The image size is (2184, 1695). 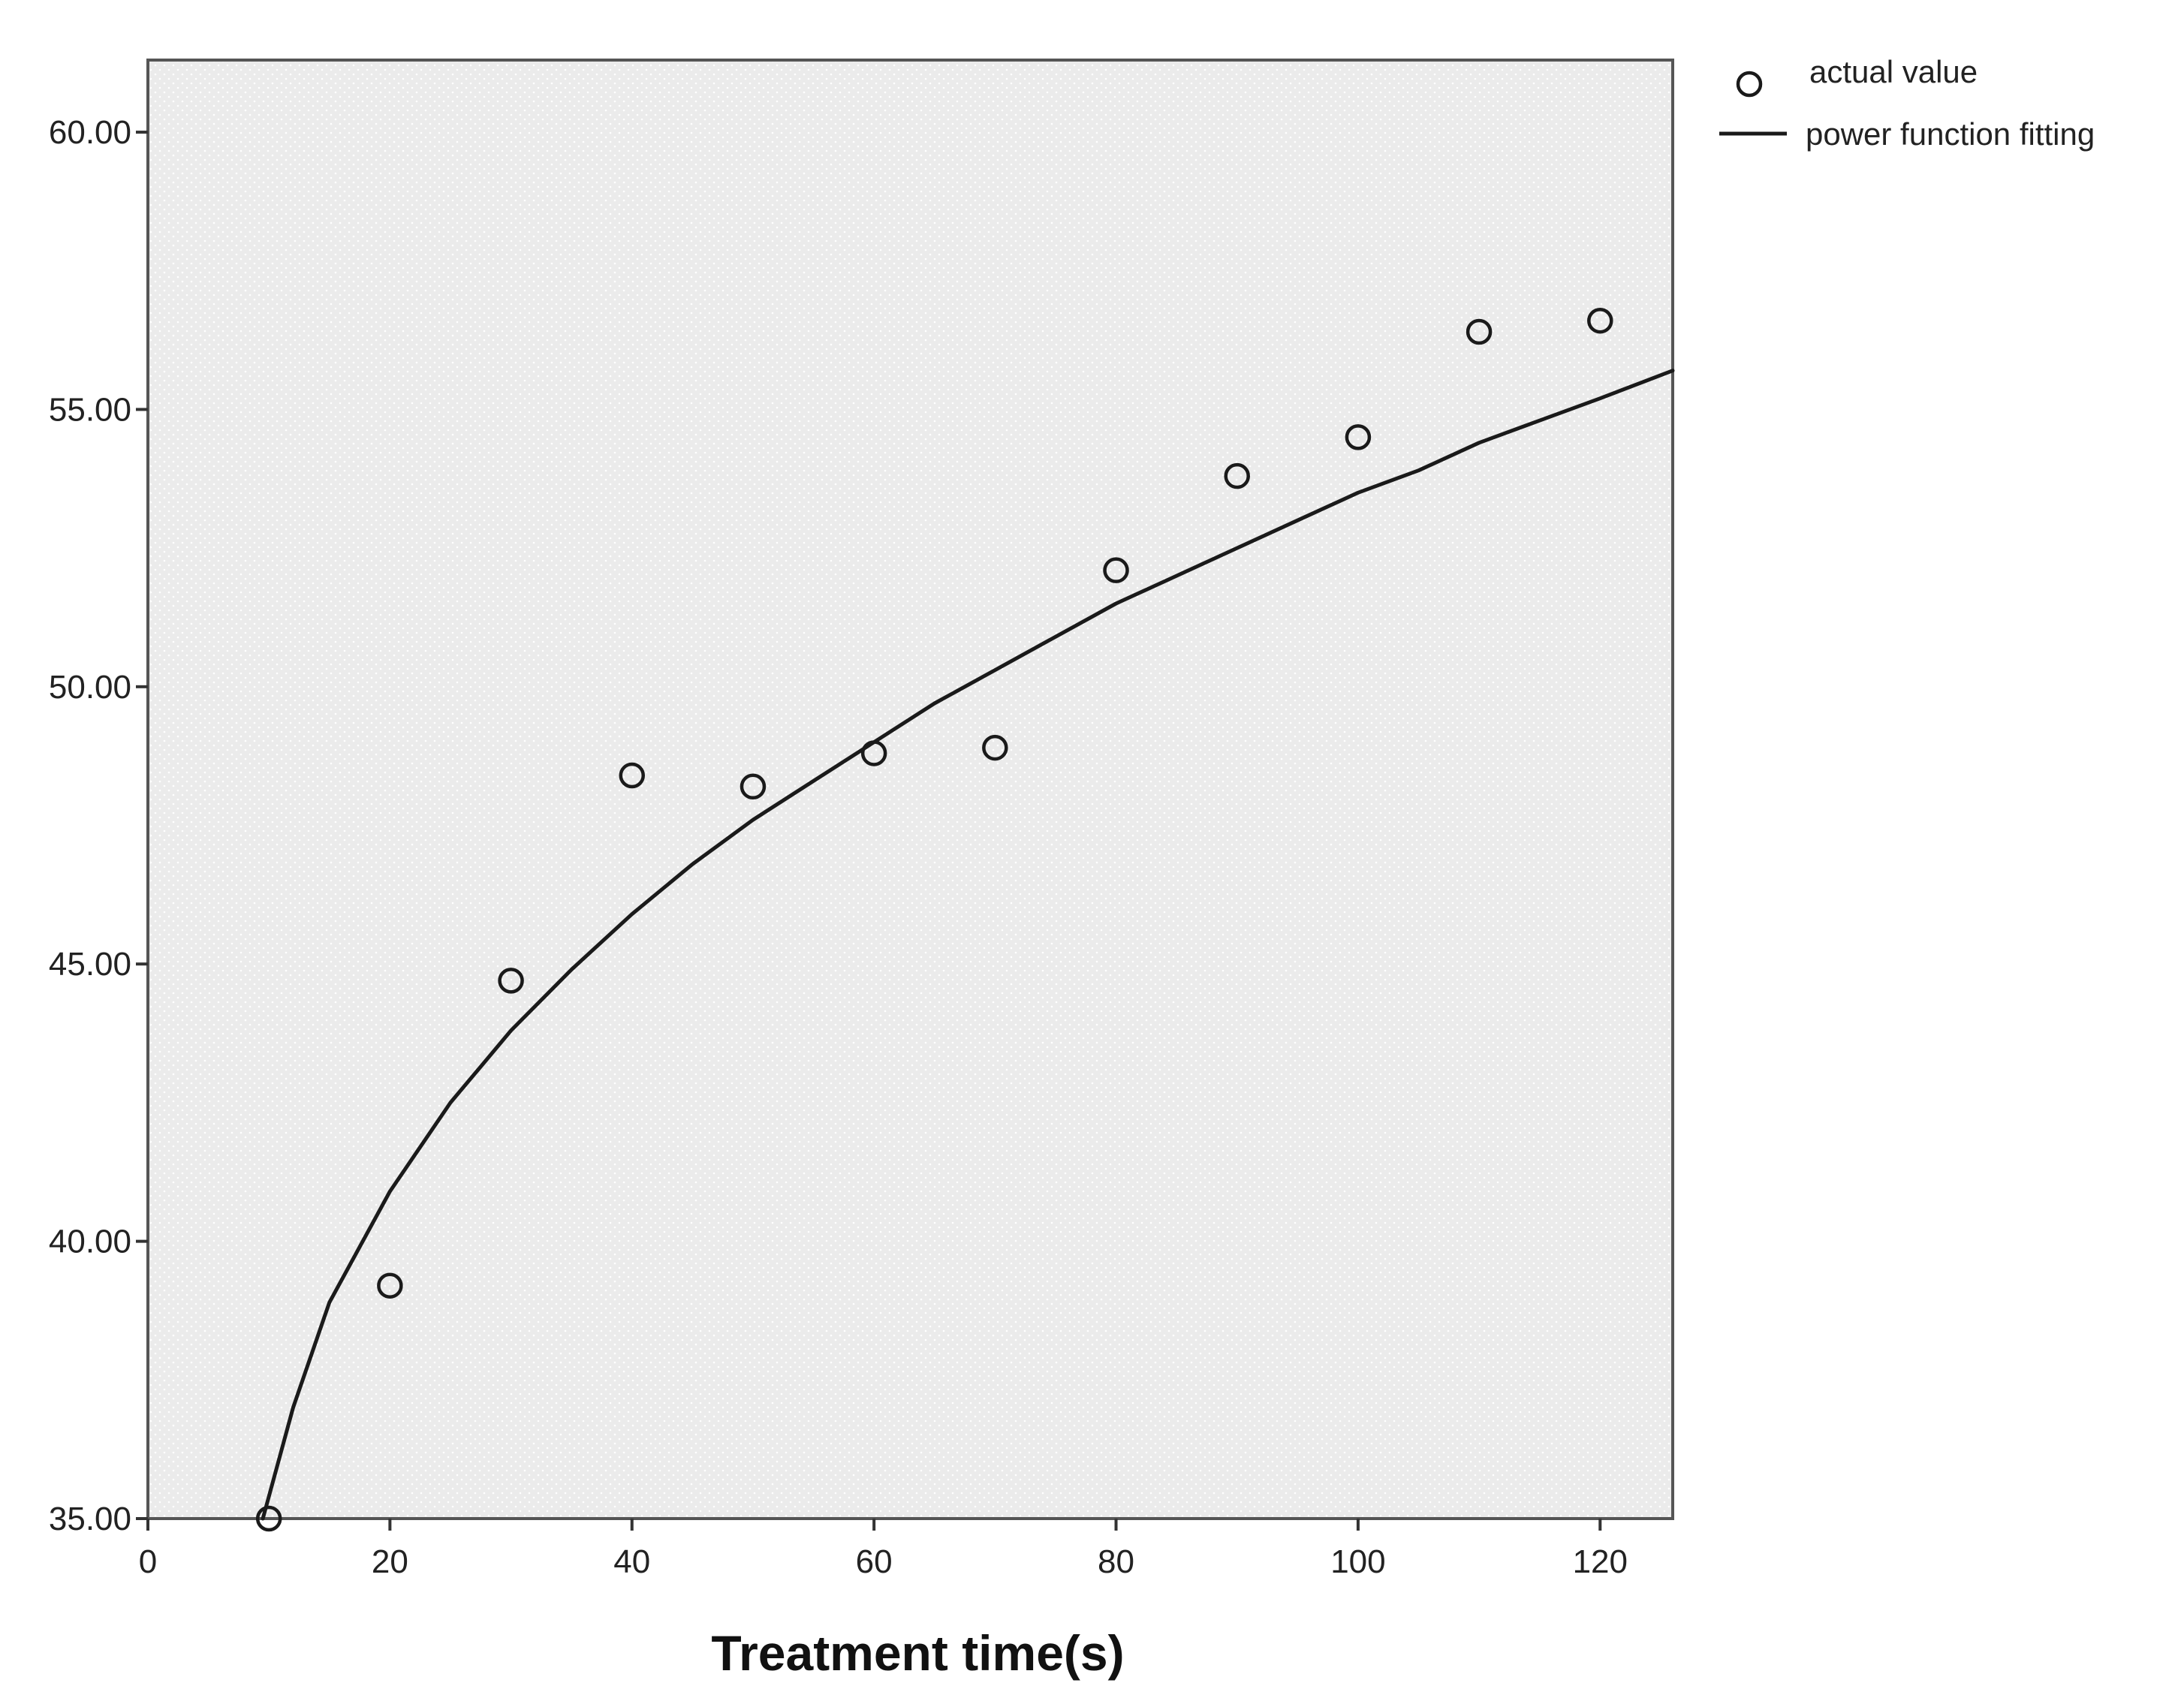 What do you see at coordinates (1357, 1561) in the screenshot?
I see `x-tick-label: 100` at bounding box center [1357, 1561].